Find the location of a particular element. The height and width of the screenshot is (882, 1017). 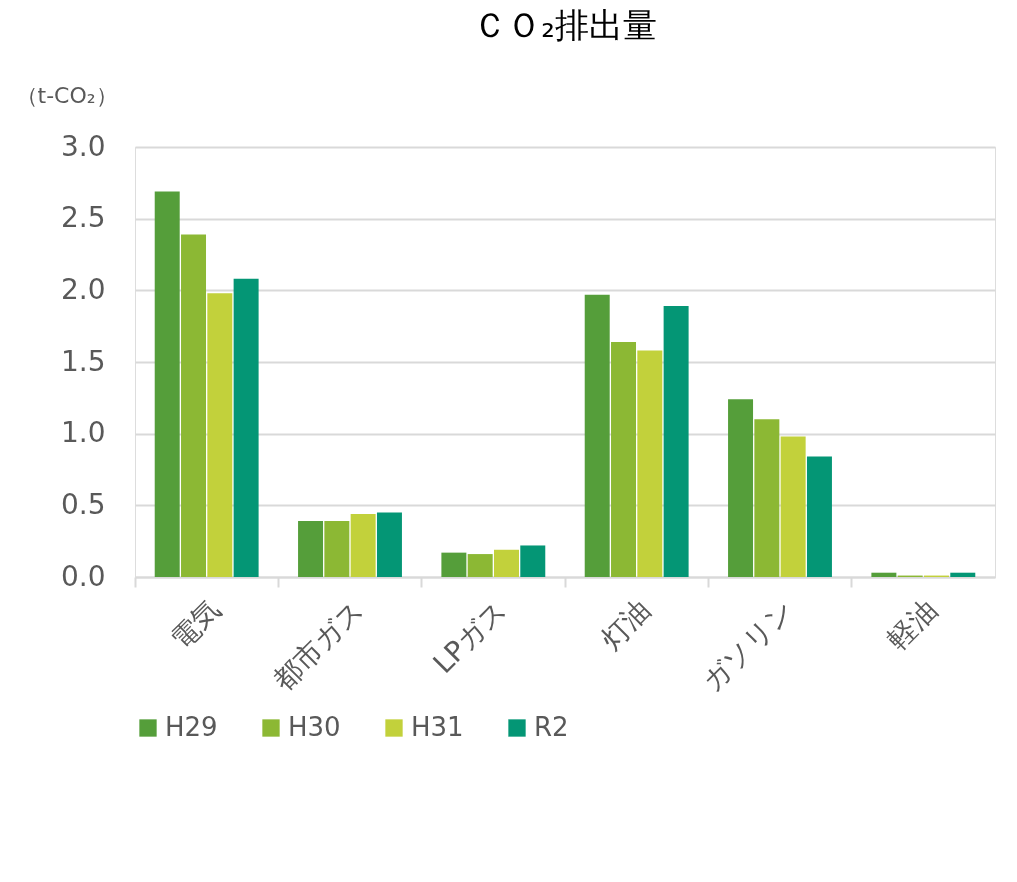

x-tick-label: 電気 is located at coordinates (196, 624).